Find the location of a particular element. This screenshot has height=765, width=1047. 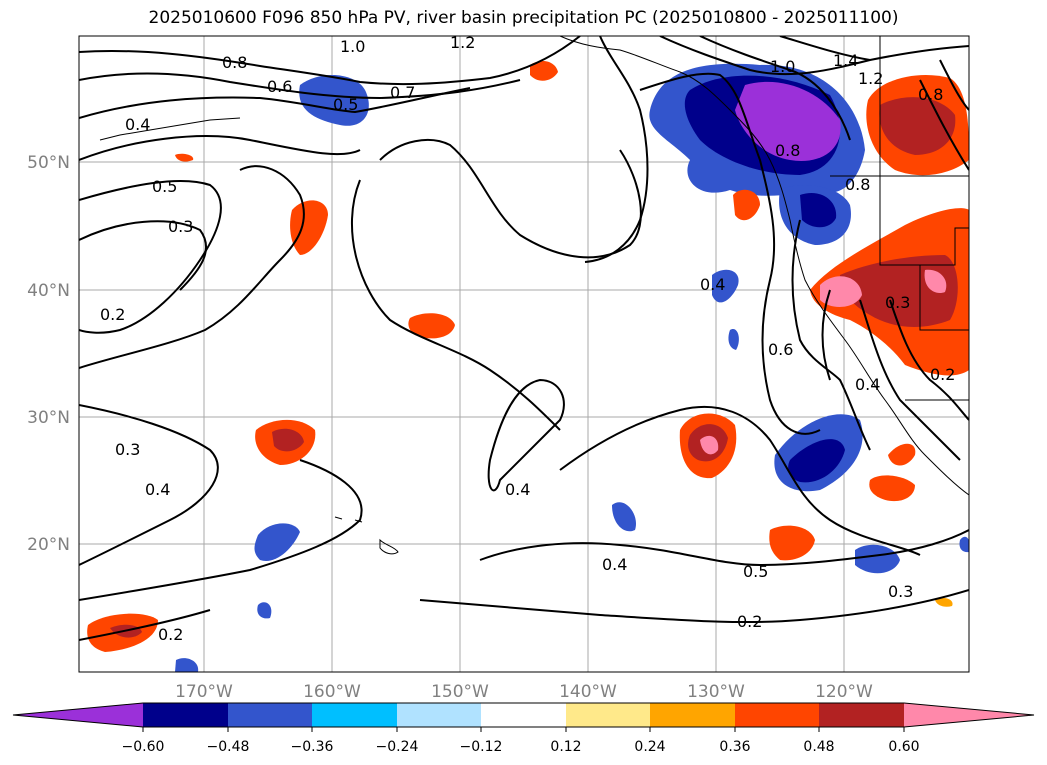

contour-label: 1.4 is located at coordinates (845, 60).